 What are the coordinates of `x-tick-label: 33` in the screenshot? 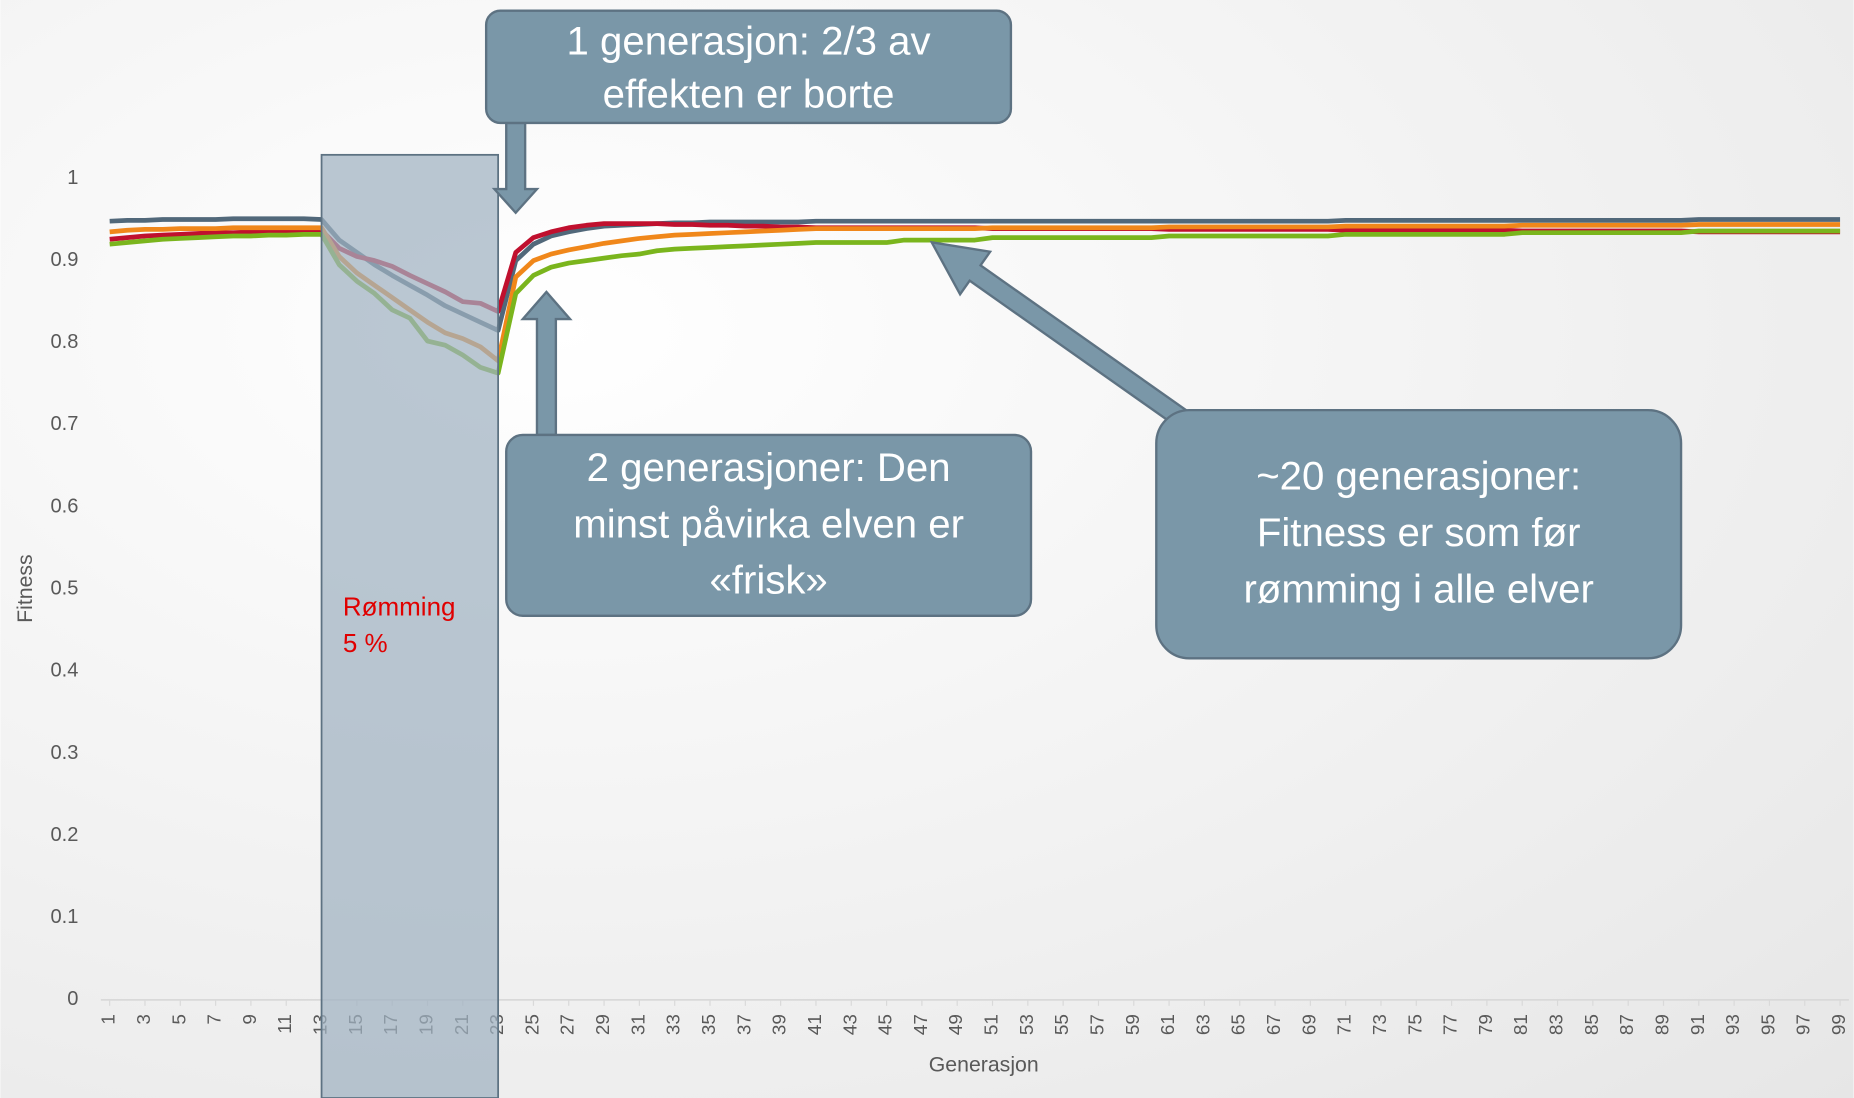 It's located at (674, 1024).